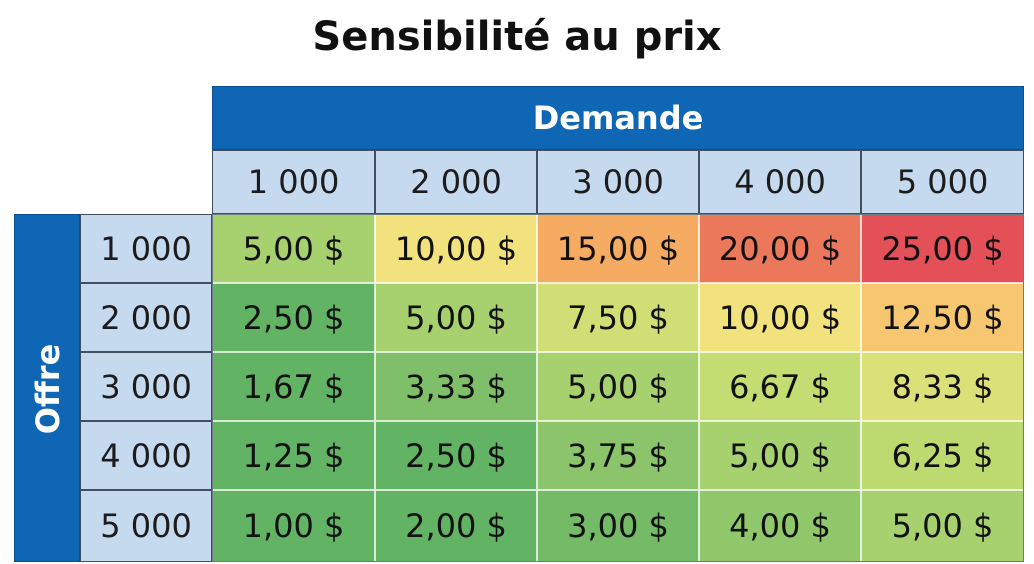 The width and height of the screenshot is (1034, 564). I want to click on supply-header-band: Offre, so click(47, 388).